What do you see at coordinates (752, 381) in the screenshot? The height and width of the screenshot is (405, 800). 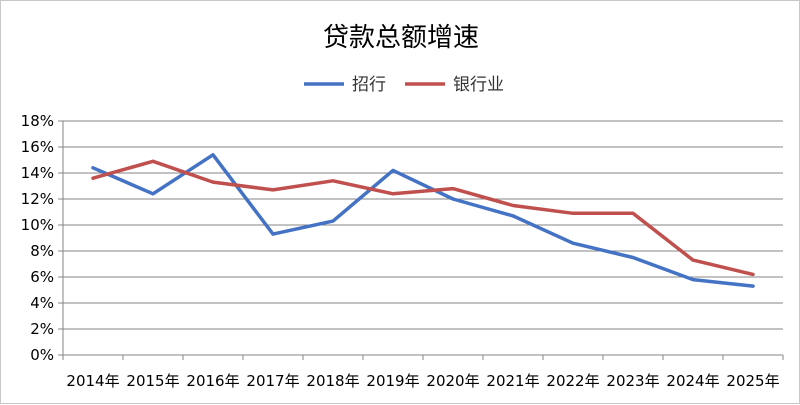 I see `x-tick-label: 2025年` at bounding box center [752, 381].